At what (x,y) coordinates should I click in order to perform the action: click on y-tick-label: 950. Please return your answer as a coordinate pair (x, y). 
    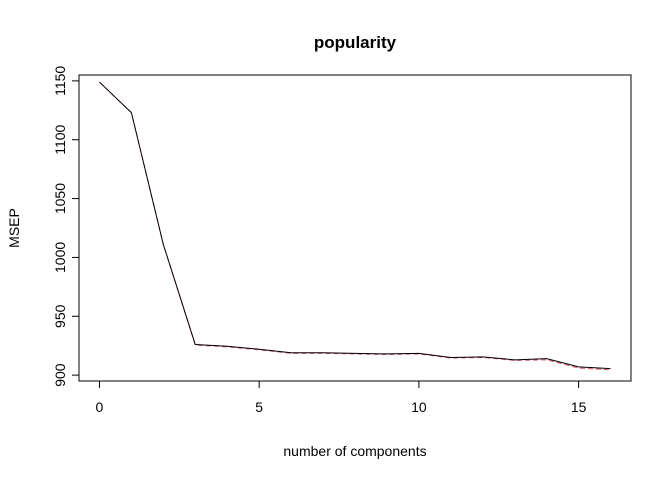
    Looking at the image, I should click on (60, 316).